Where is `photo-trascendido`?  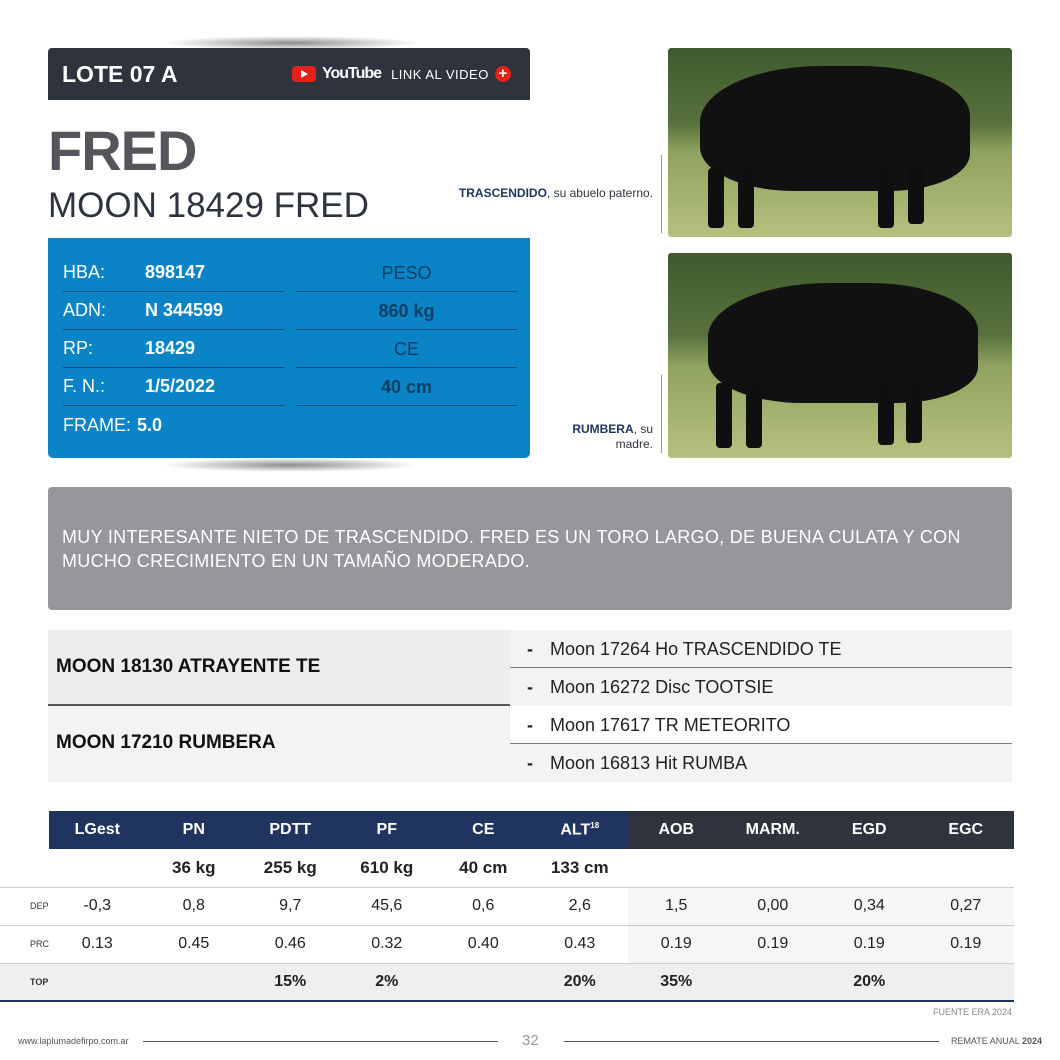 photo-trascendido is located at coordinates (840, 142).